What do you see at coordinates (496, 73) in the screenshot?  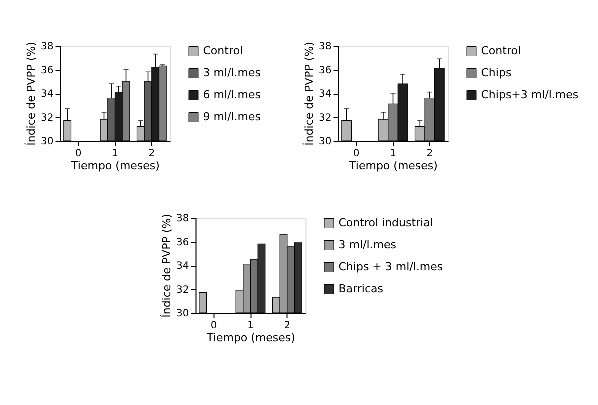 I see `legend-label: Chips` at bounding box center [496, 73].